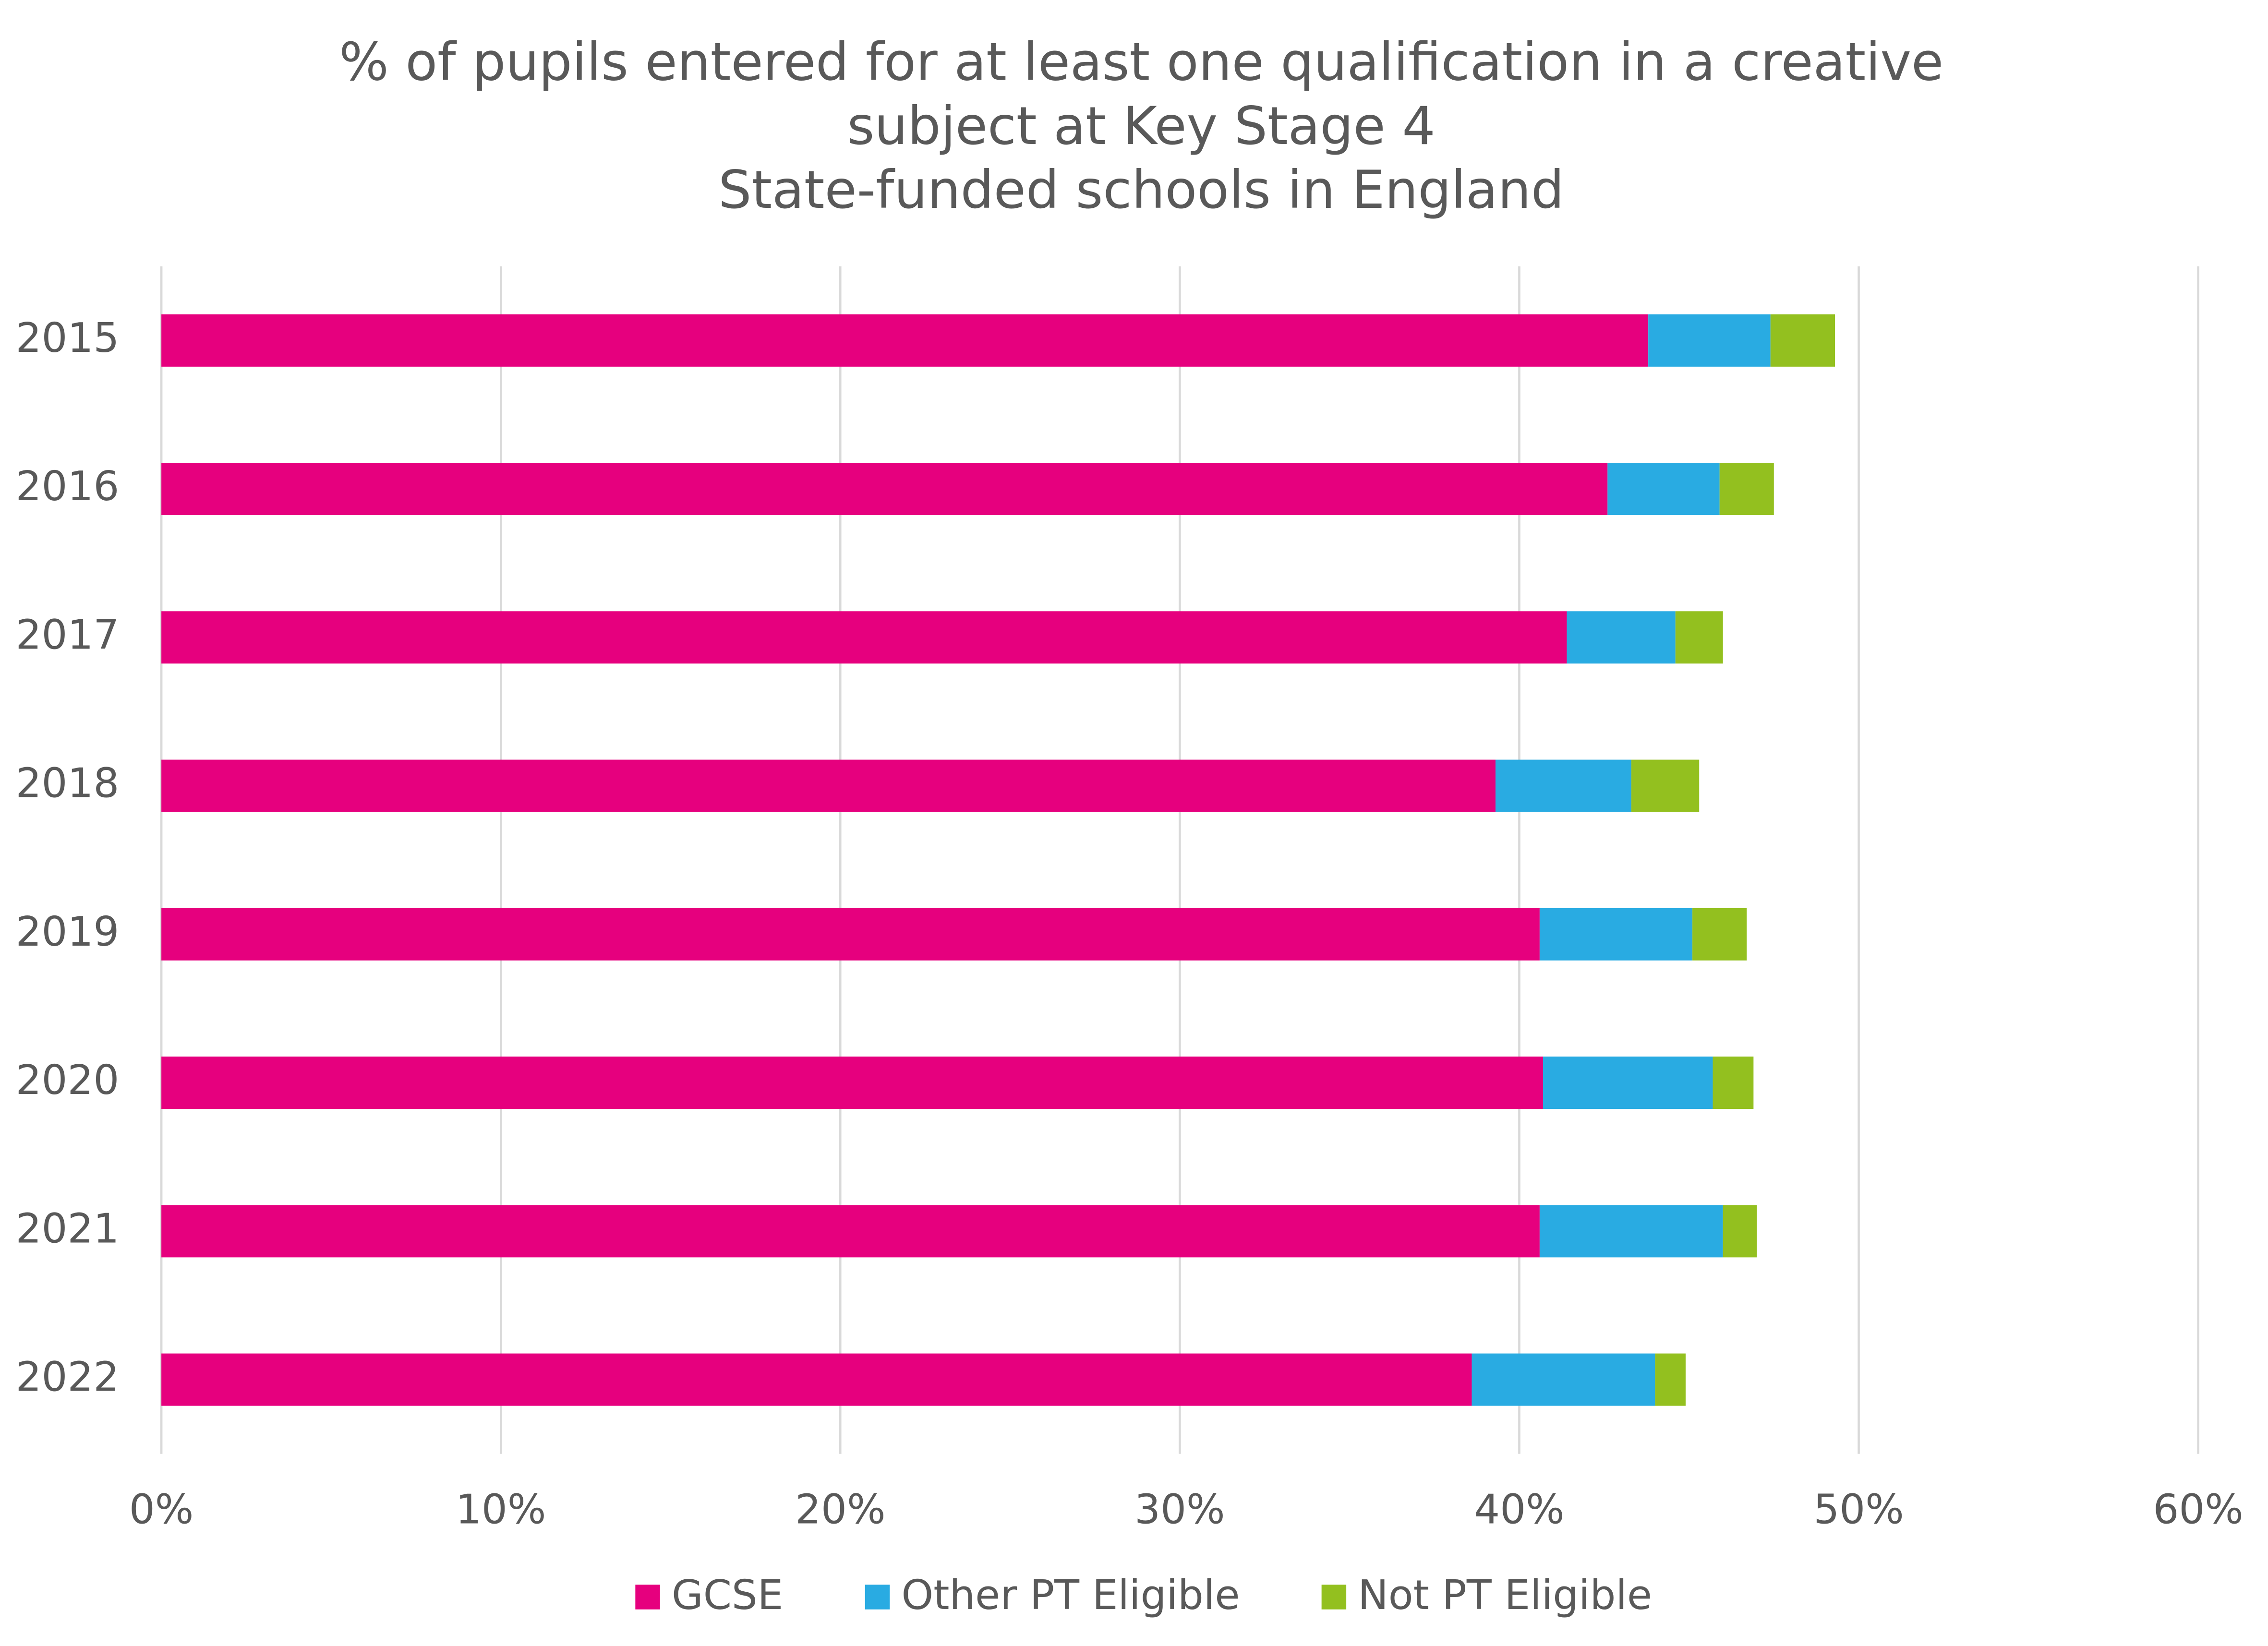 Image resolution: width=2268 pixels, height=1646 pixels. What do you see at coordinates (840, 1509) in the screenshot?
I see `x-tick-label: 20%` at bounding box center [840, 1509].